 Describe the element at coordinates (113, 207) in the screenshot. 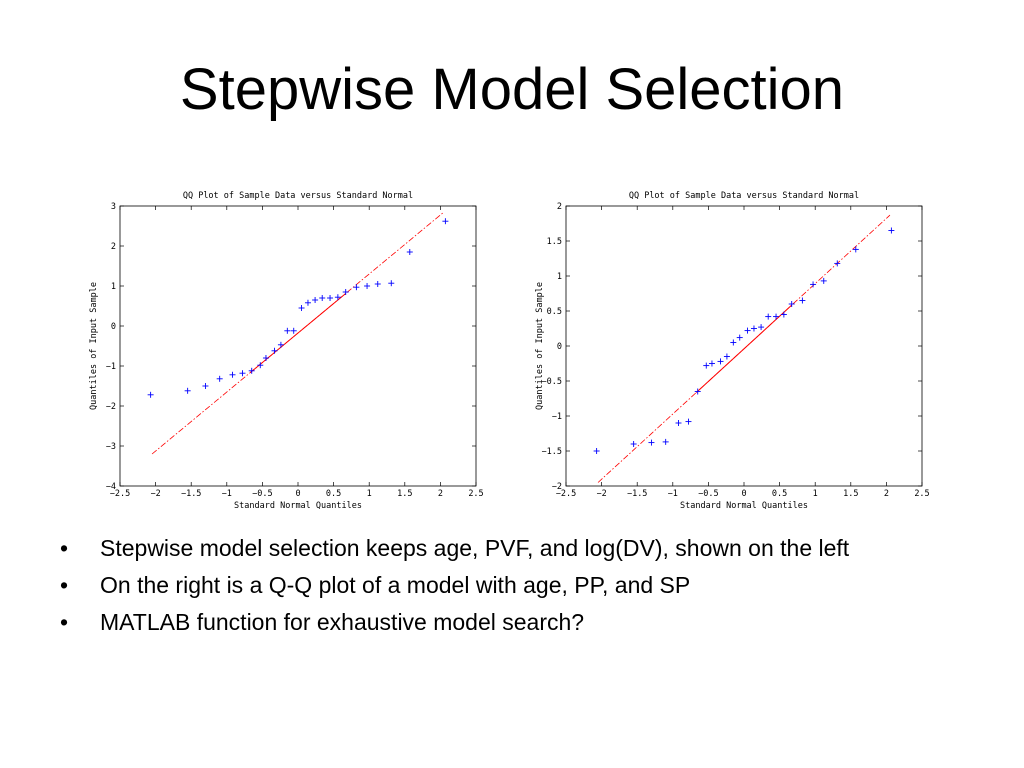

I see `y-tick-label: 3` at that location.